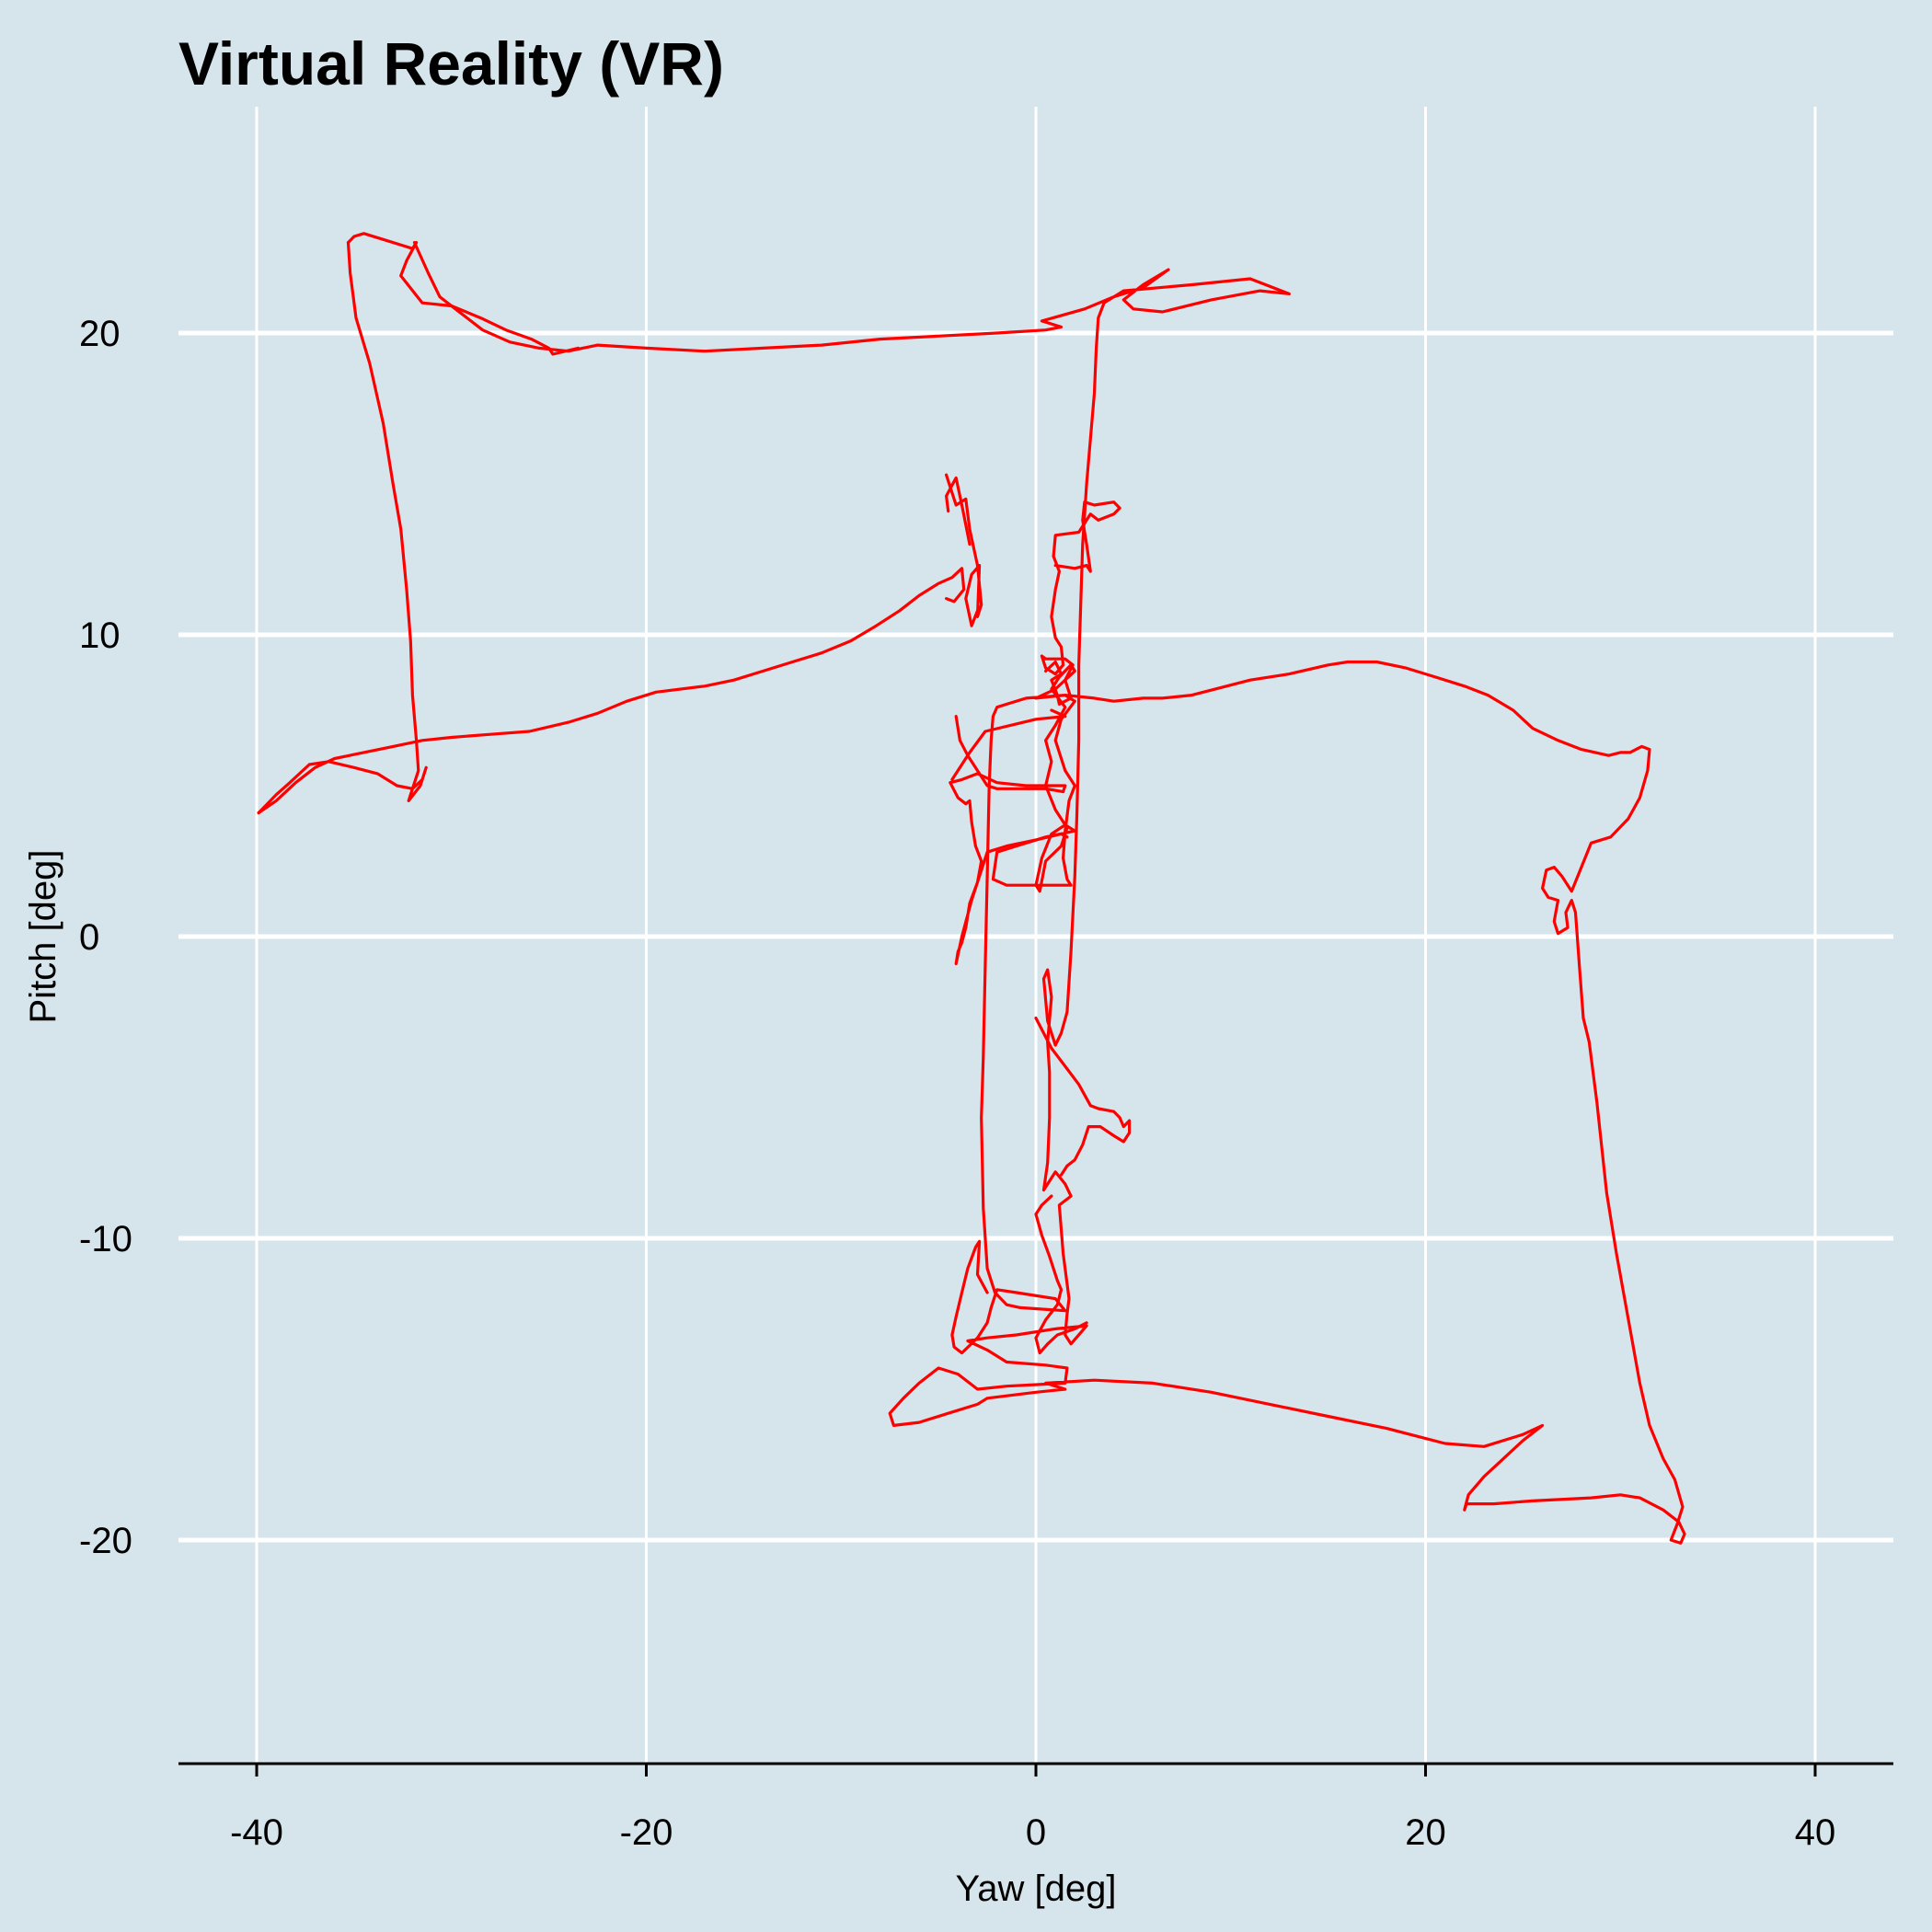  What do you see at coordinates (451, 63) in the screenshot?
I see `chart-title: Virtual Reality (VR)` at bounding box center [451, 63].